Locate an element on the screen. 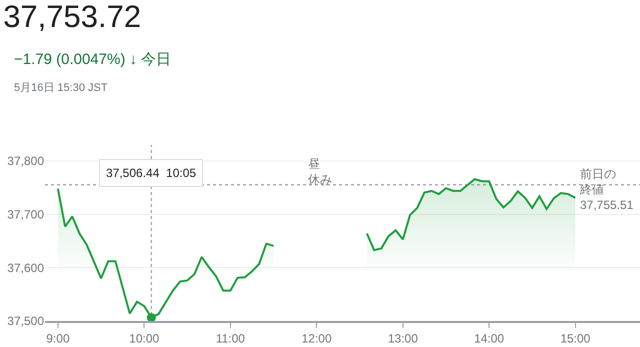  ref-line-label: 前日の終値37,755.51 is located at coordinates (606, 189).